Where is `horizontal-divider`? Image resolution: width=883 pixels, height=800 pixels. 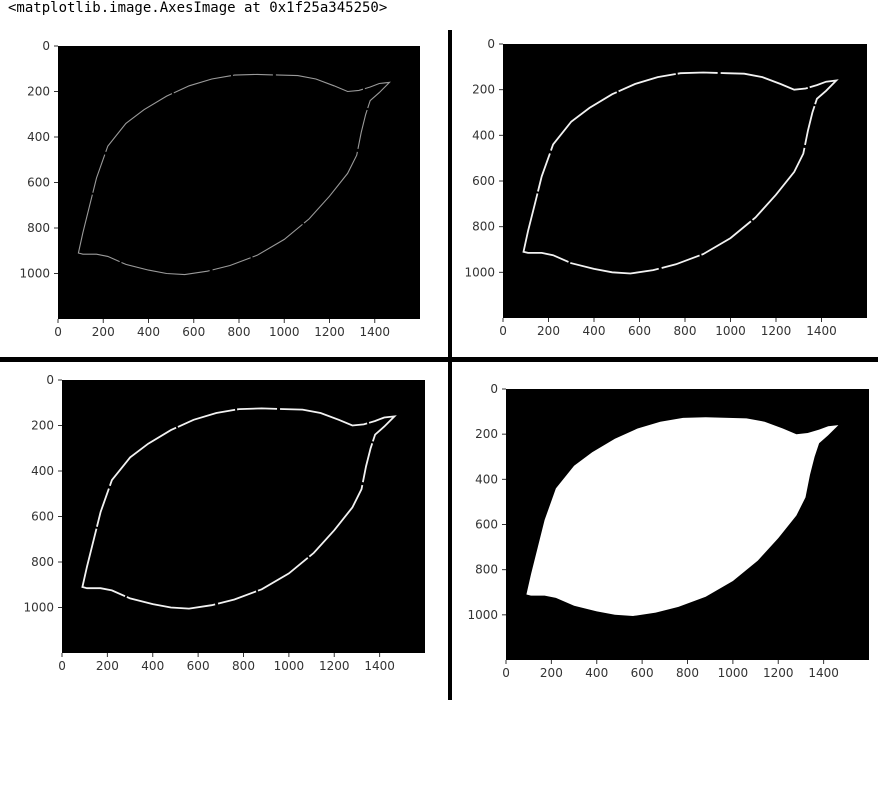 horizontal-divider is located at coordinates (439, 359).